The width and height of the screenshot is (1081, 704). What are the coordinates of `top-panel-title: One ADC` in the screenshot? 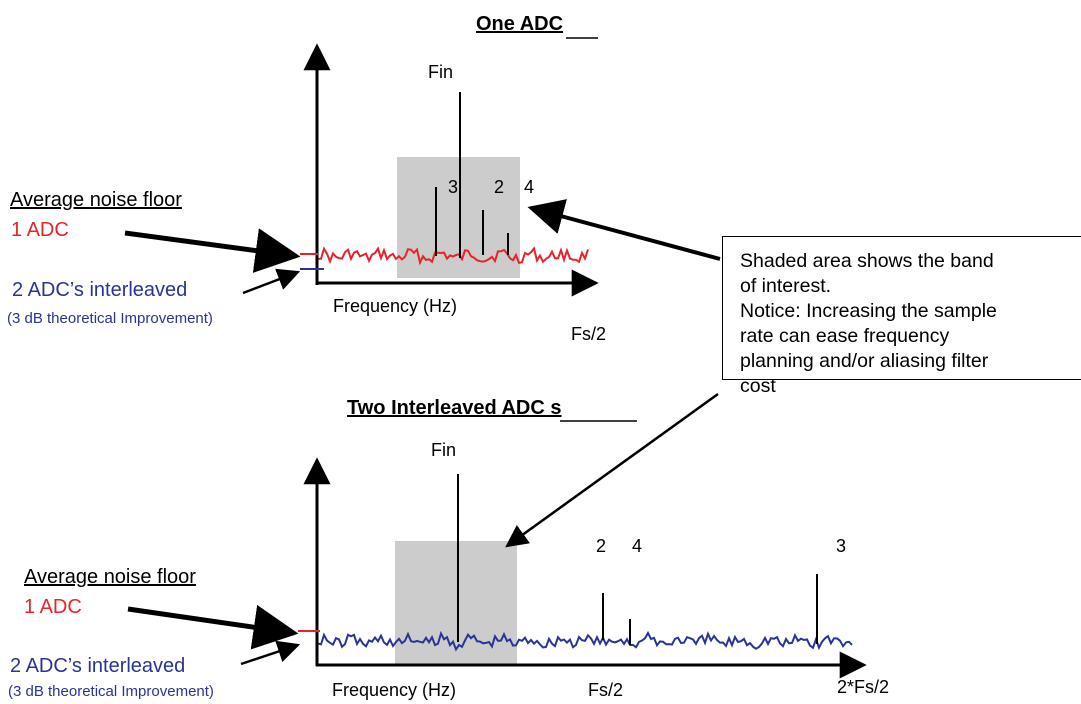 It's located at (520, 24).